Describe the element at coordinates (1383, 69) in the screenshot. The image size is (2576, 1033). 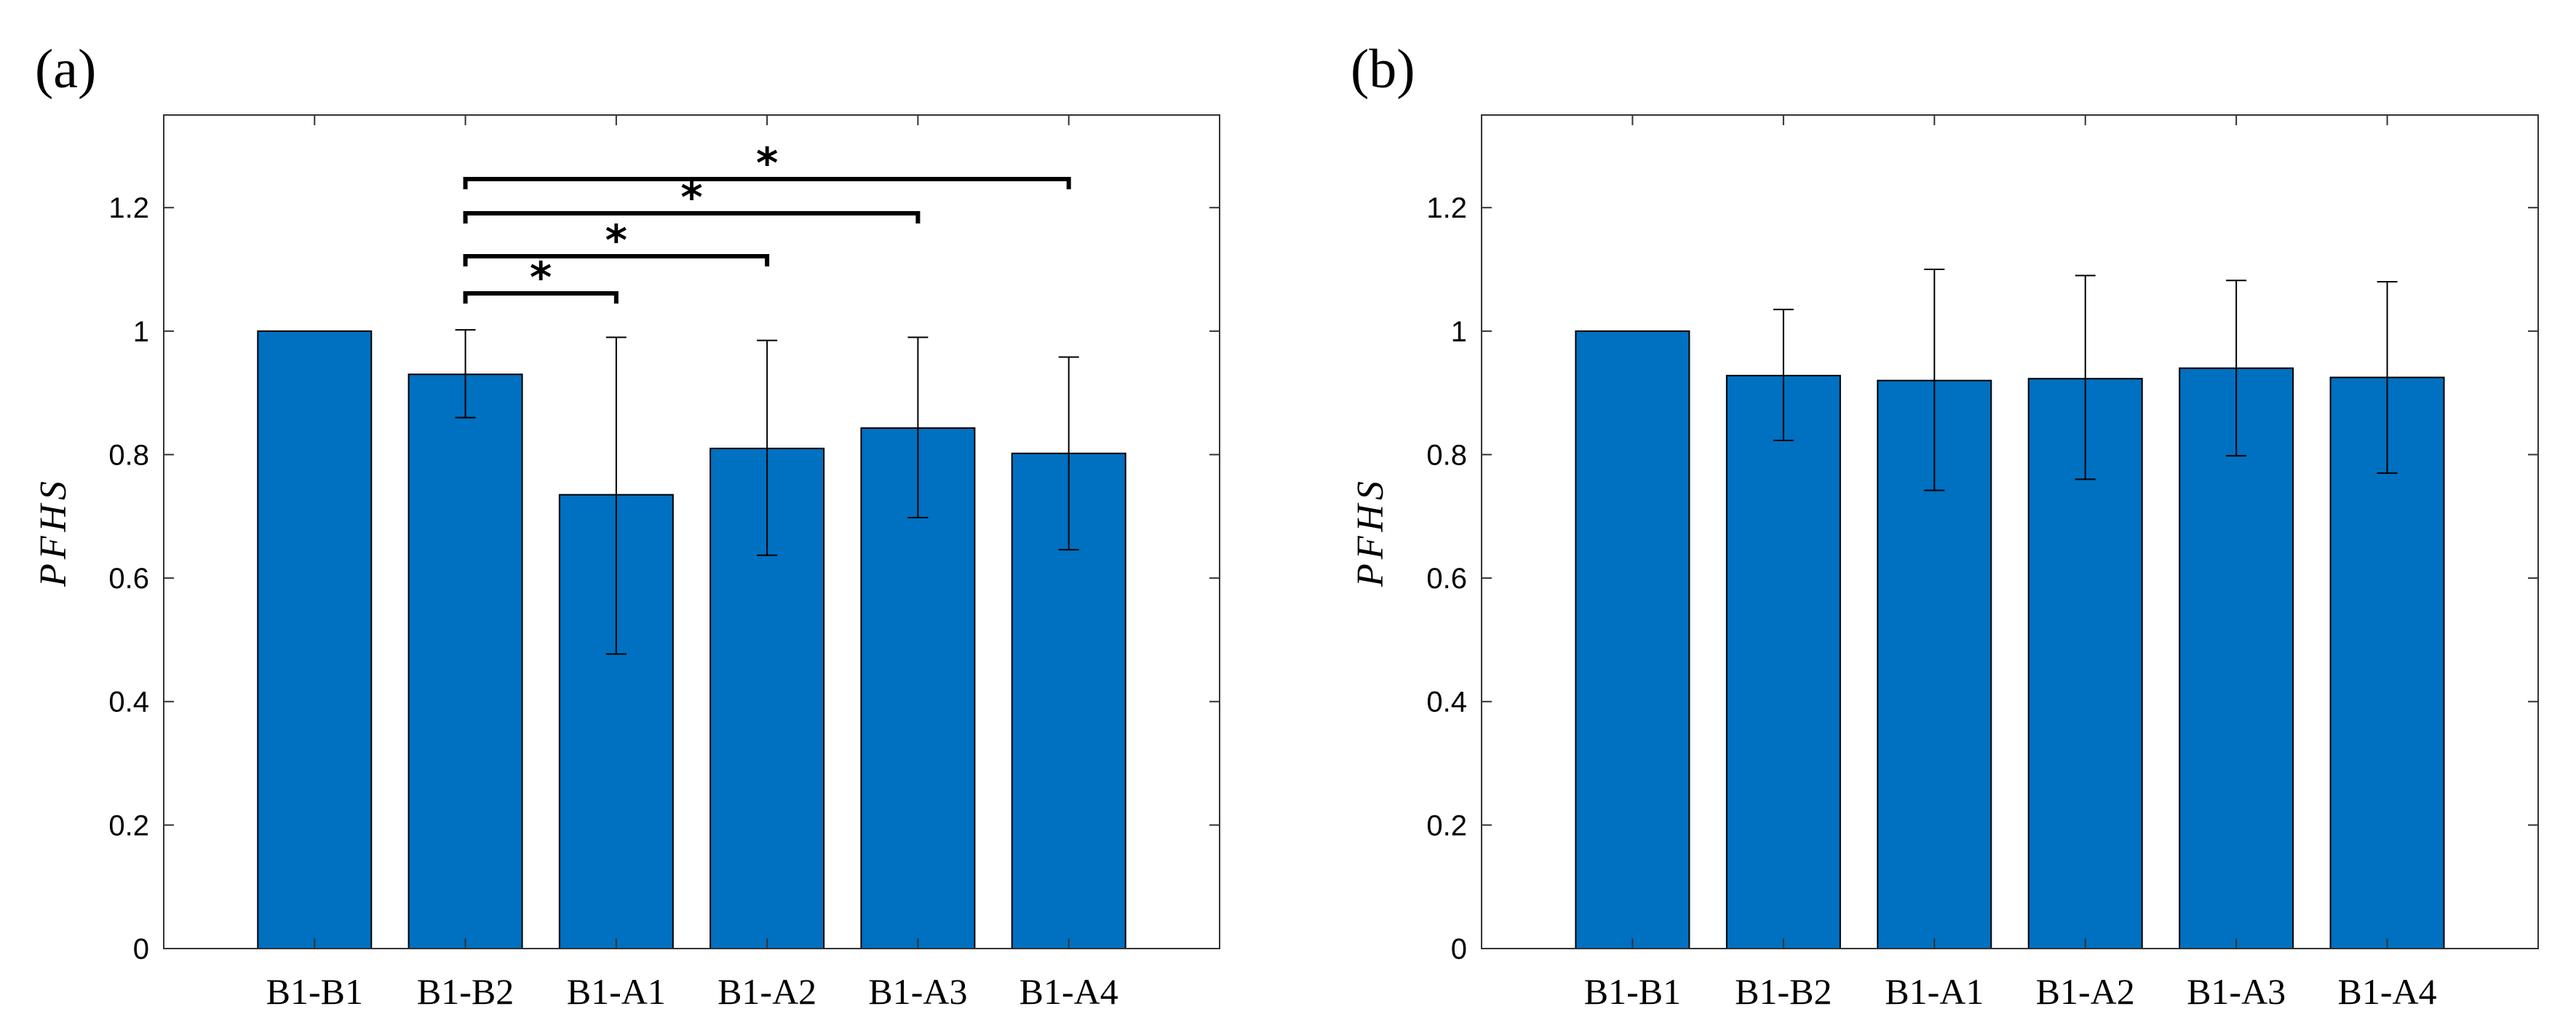
I see `panel-label: (b)` at that location.